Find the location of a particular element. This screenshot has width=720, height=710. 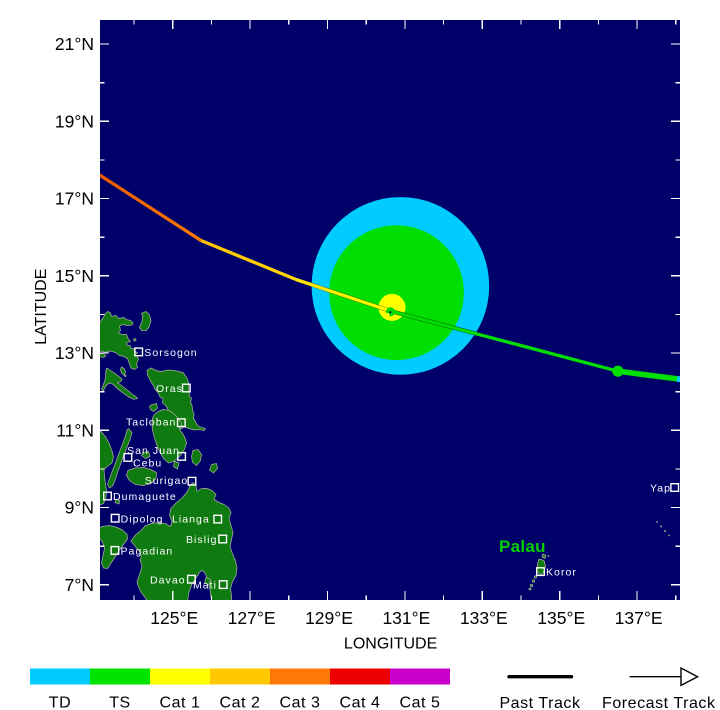

svg-text: Pagadian is located at coordinates (147, 552).